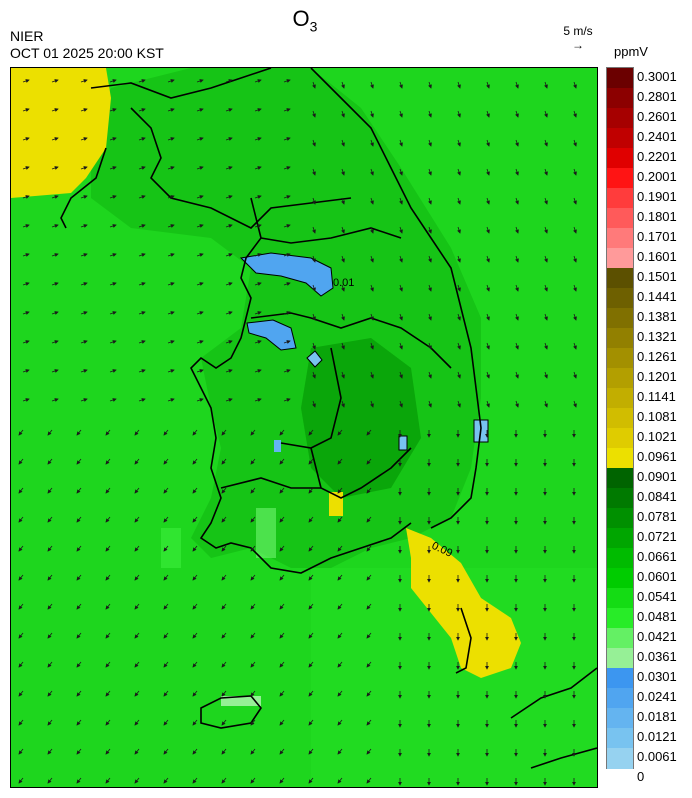 Image resolution: width=692 pixels, height=798 pixels. Describe the element at coordinates (305, 20) in the screenshot. I see `map-title: O3` at that location.